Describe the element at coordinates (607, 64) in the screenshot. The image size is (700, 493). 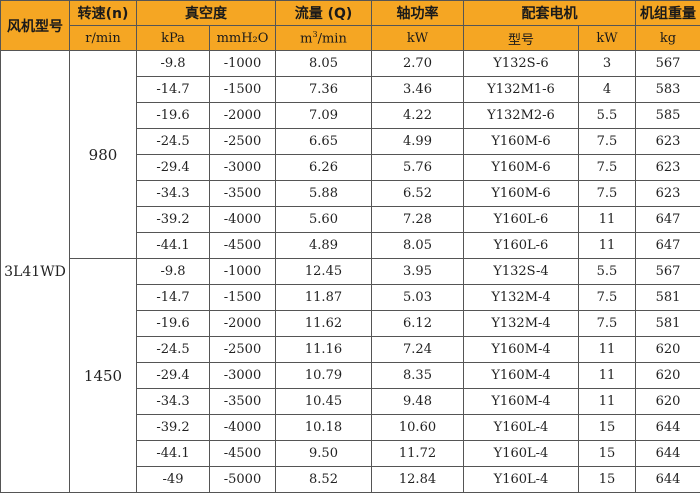
I see `motor-kw-cell: 3` at that location.